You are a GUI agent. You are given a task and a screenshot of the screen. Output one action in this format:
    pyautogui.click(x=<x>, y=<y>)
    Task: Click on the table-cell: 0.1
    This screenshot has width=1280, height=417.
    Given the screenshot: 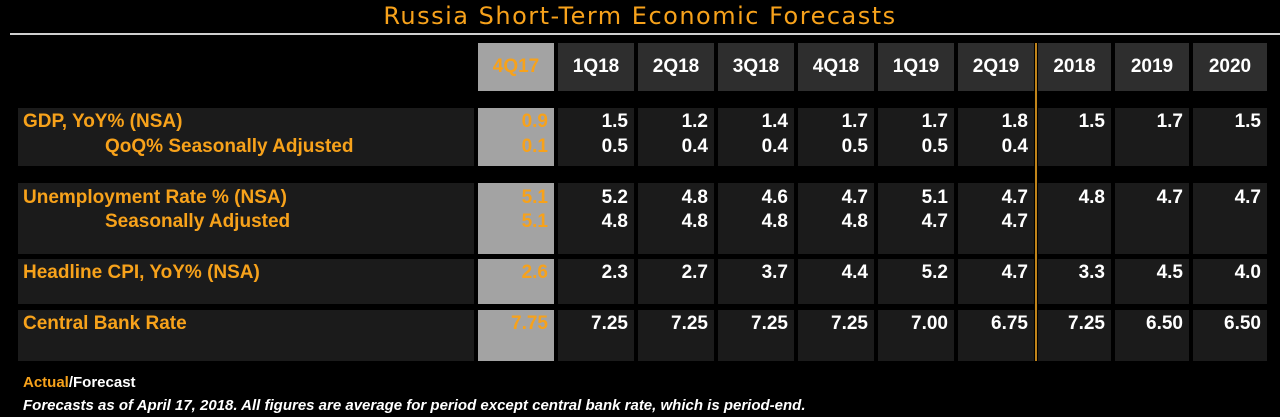 What is the action you would take?
    pyautogui.click(x=534, y=146)
    